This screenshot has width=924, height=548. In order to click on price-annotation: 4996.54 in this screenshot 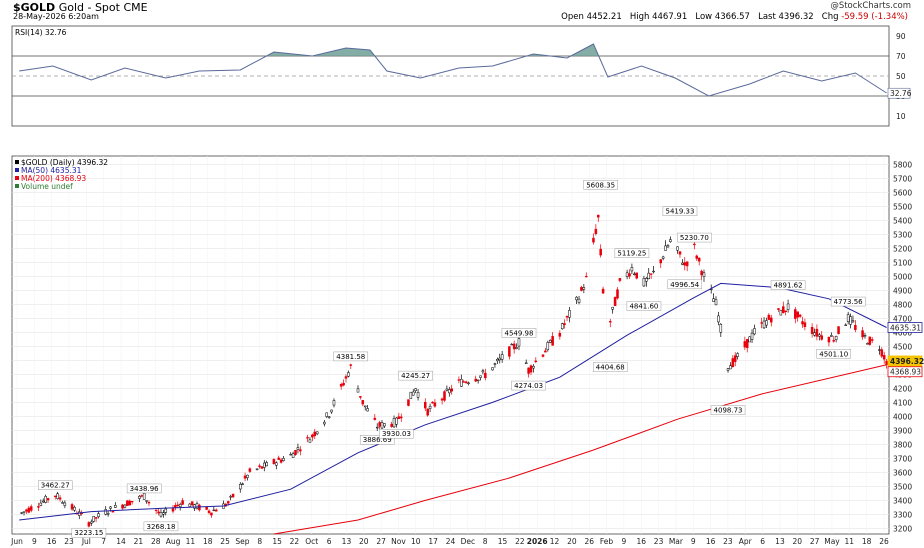, I will do `click(684, 285)`.